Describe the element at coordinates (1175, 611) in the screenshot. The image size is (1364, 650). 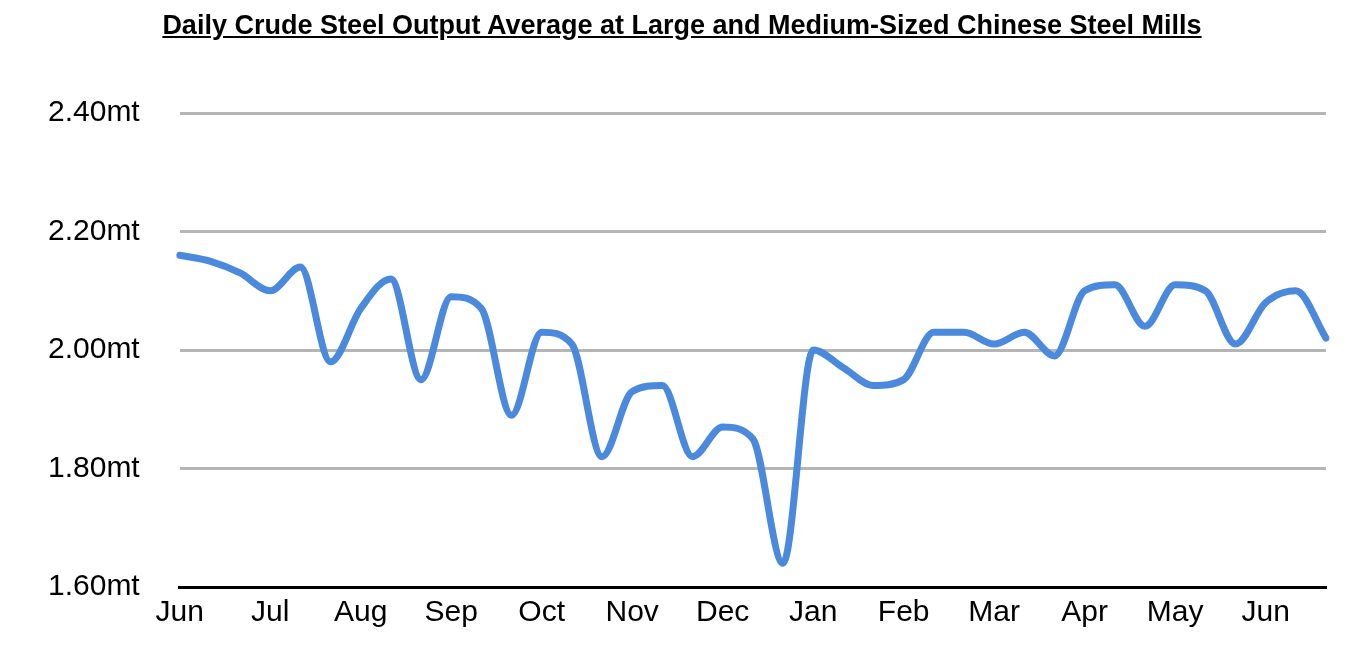
I see `x-tick-label: May` at that location.